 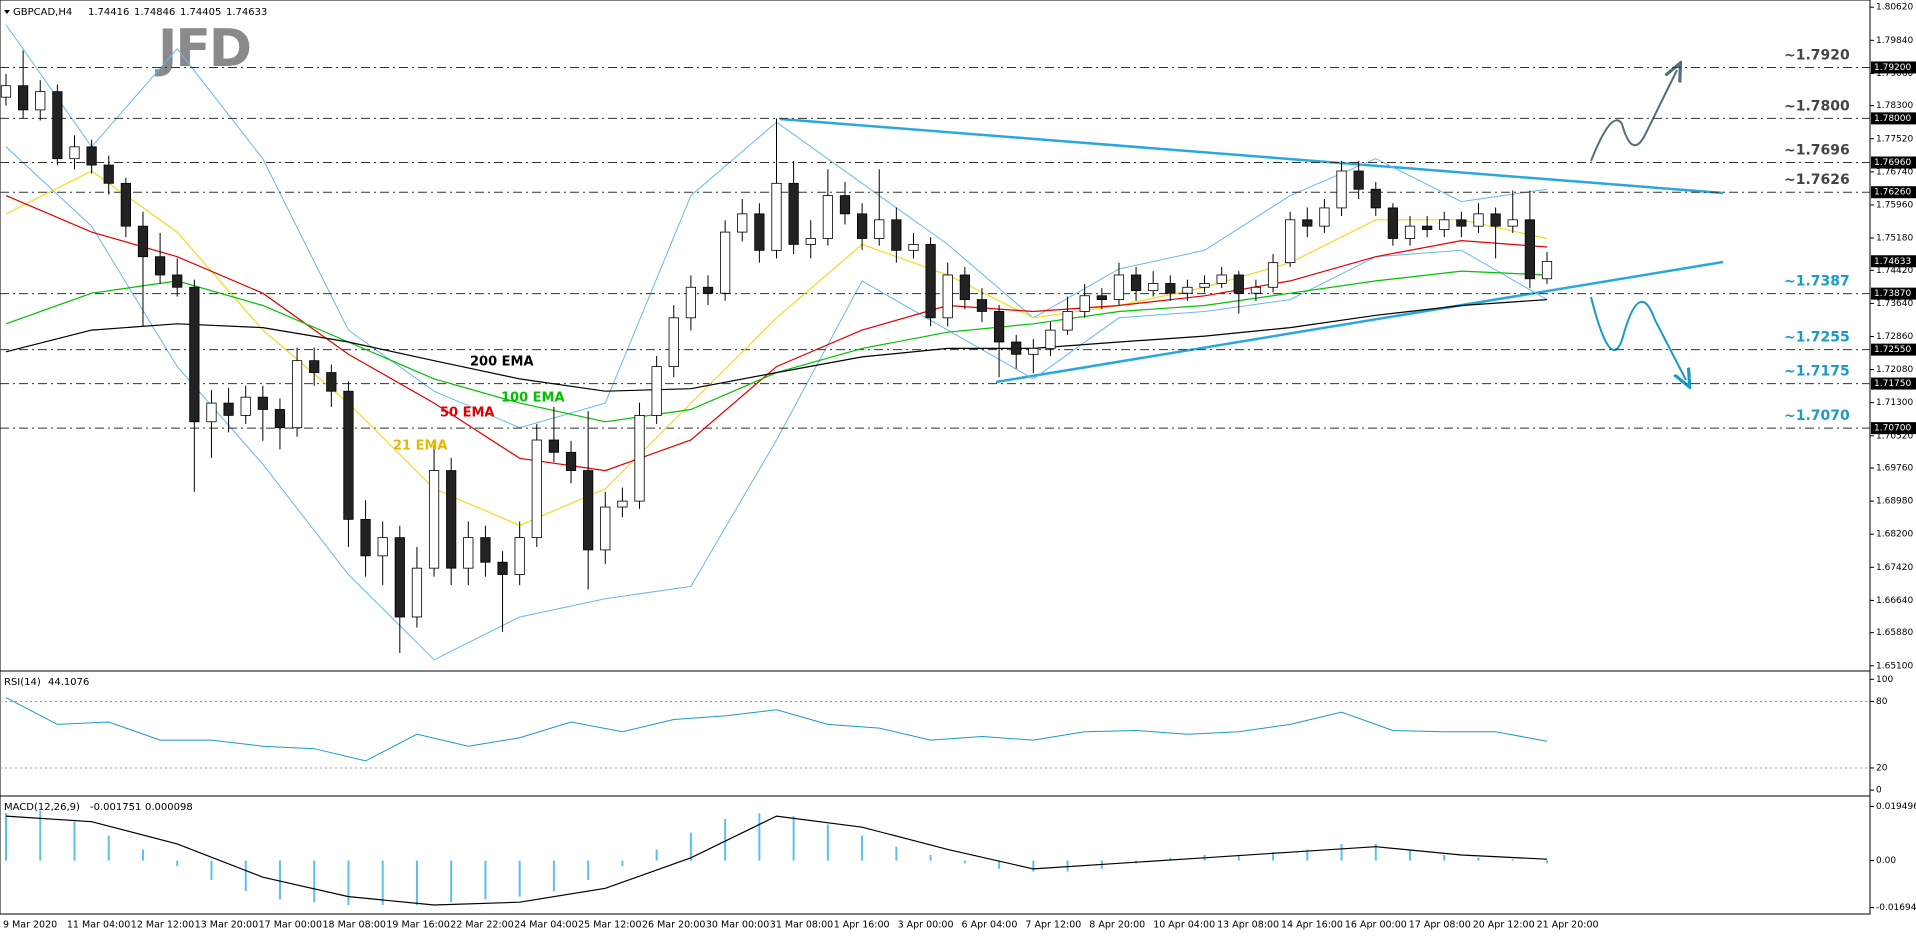 What do you see at coordinates (1896, 807) in the screenshot?
I see `y-tick-label: 0.019496` at bounding box center [1896, 807].